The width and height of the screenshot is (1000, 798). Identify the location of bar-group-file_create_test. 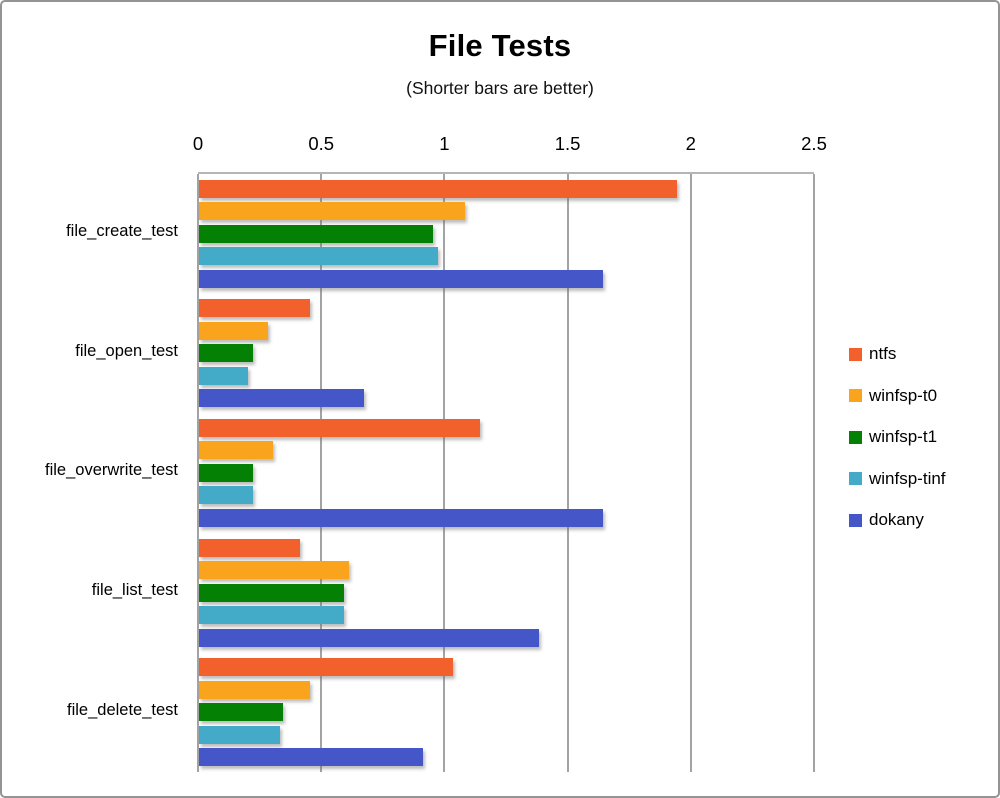
(506, 234).